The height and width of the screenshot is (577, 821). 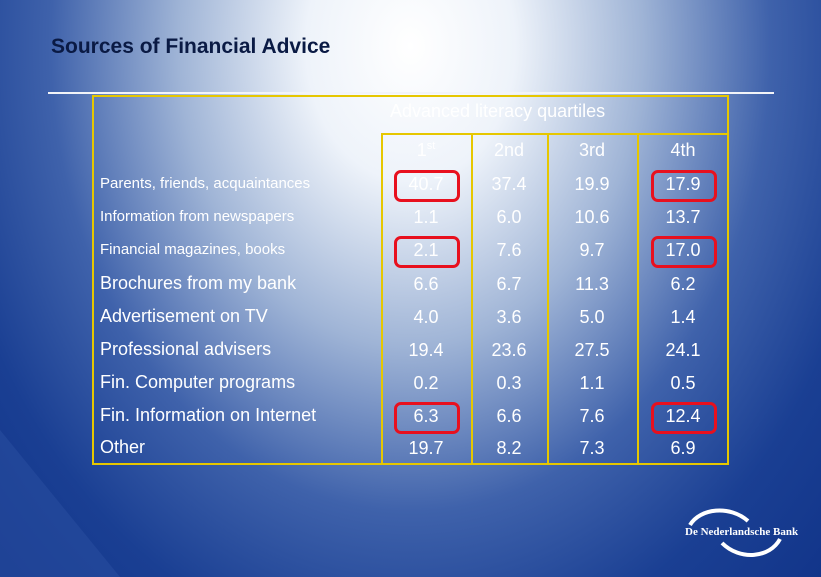 I want to click on column-header: 2nd, so click(x=509, y=150).